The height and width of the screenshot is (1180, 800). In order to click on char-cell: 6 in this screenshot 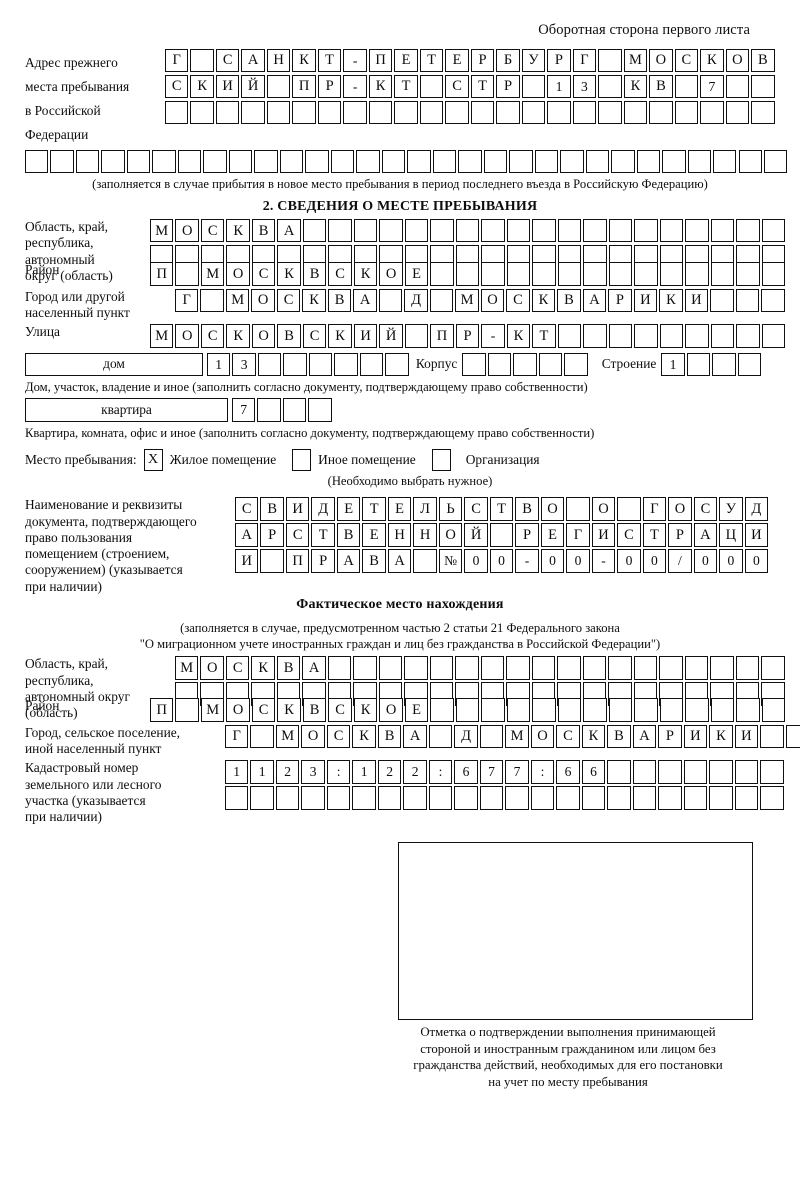, I will do `click(593, 772)`.